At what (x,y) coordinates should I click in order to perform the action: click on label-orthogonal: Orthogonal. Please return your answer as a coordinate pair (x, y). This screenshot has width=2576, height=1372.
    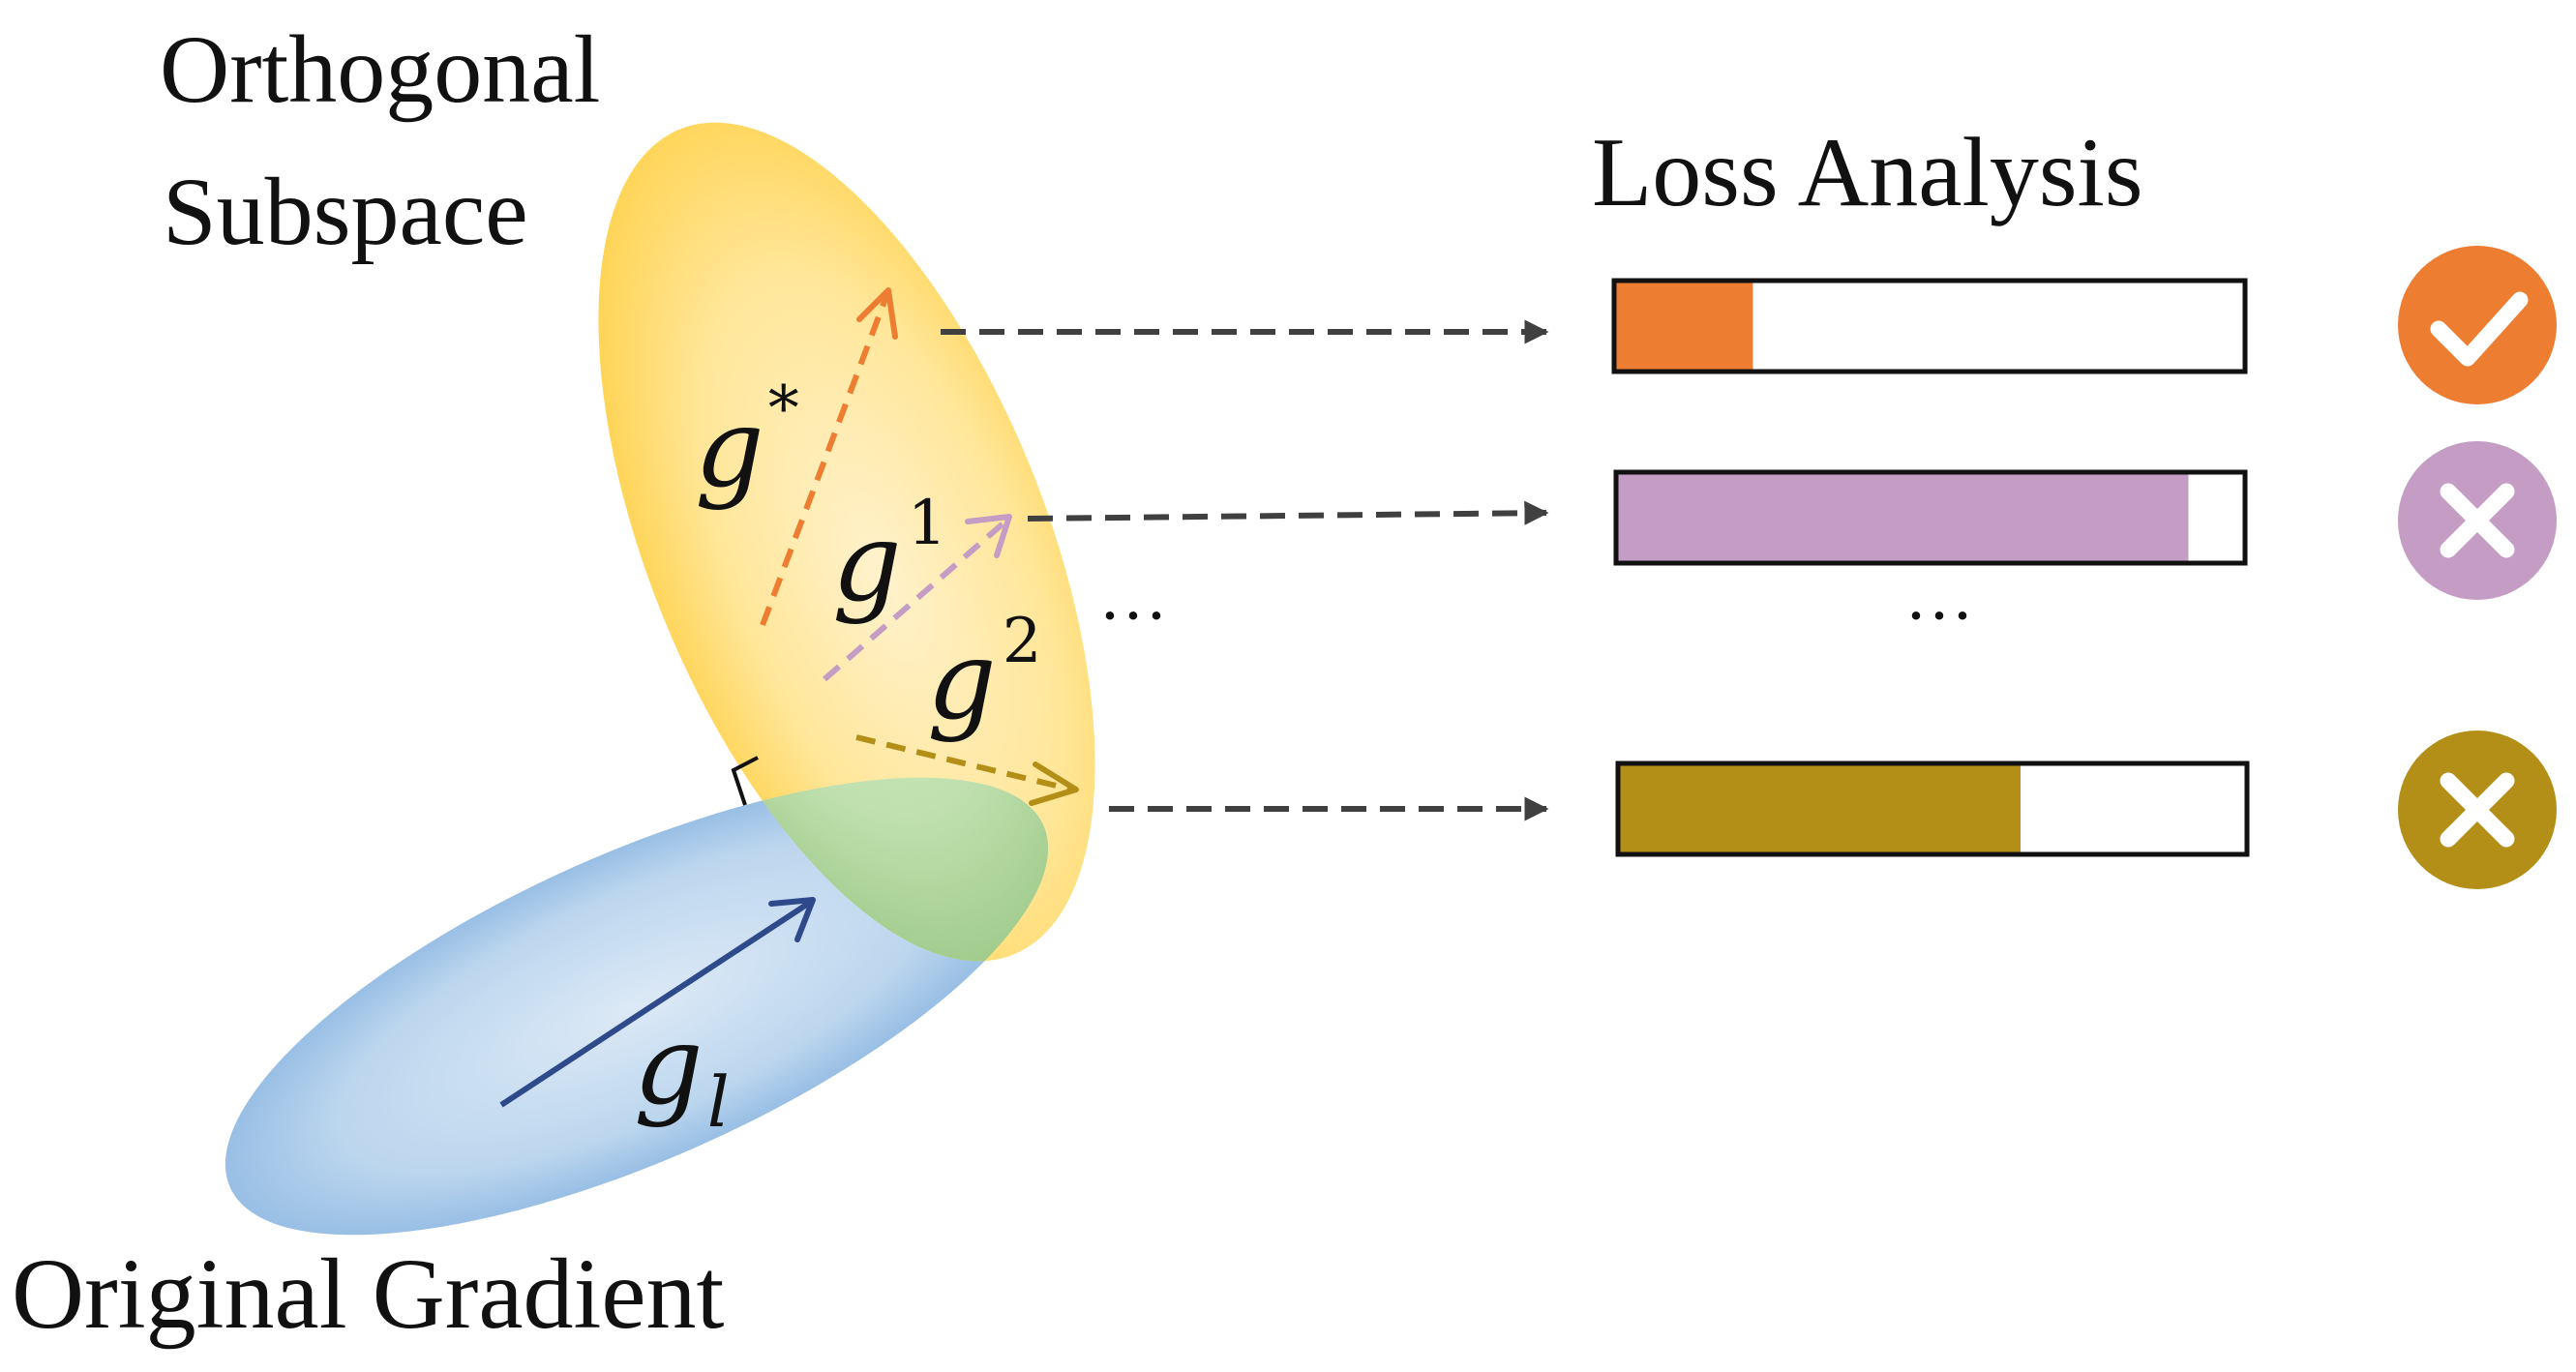
    Looking at the image, I should click on (380, 69).